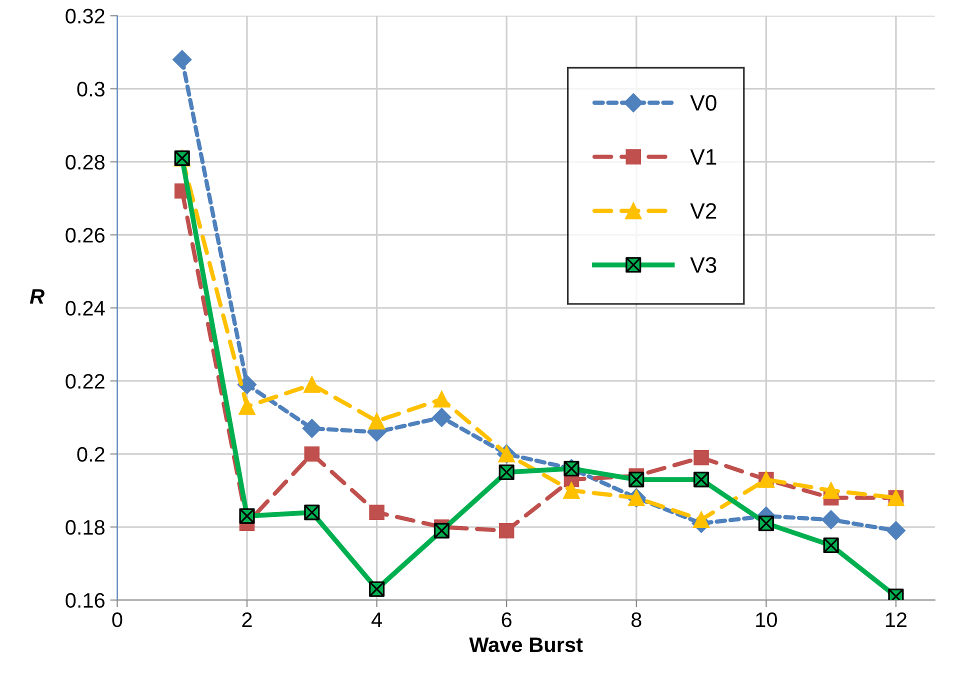 The width and height of the screenshot is (953, 685). What do you see at coordinates (85, 527) in the screenshot?
I see `y-tick-label: 0.18` at bounding box center [85, 527].